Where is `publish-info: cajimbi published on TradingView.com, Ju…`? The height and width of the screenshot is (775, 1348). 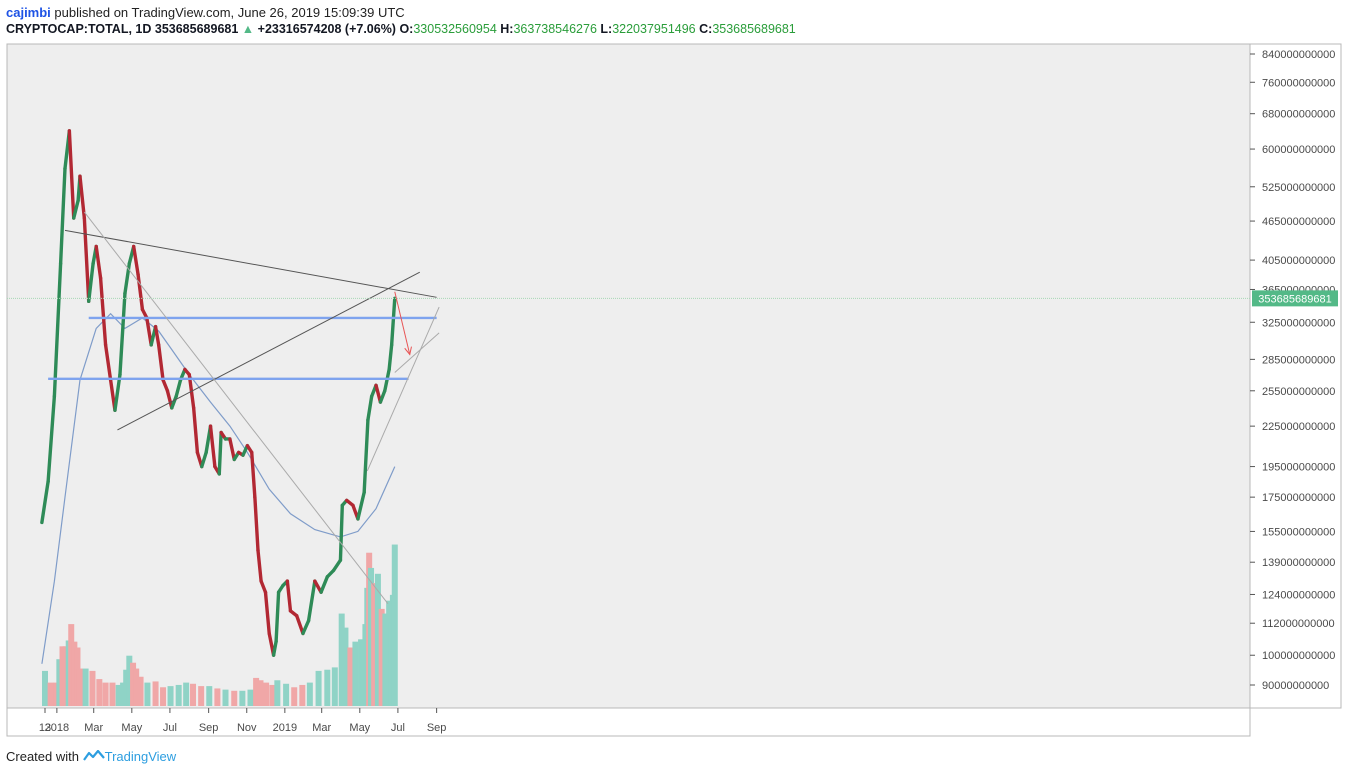 publish-info: cajimbi published on TradingView.com, Ju… is located at coordinates (205, 12).